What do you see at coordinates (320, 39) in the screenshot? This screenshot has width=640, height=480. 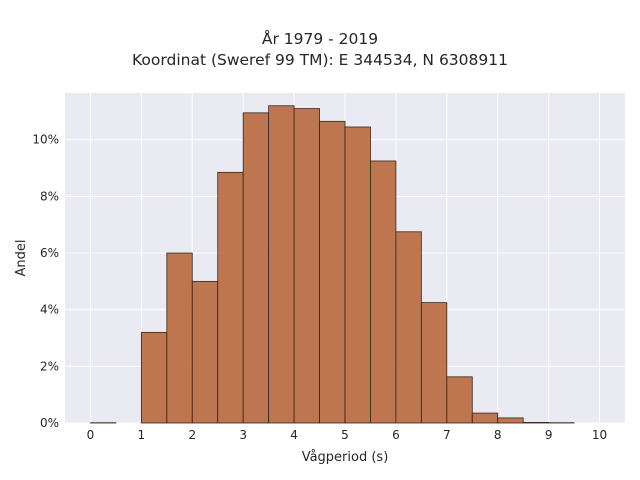 I see `chart-title-line-1: År 1979 - 2019` at bounding box center [320, 39].